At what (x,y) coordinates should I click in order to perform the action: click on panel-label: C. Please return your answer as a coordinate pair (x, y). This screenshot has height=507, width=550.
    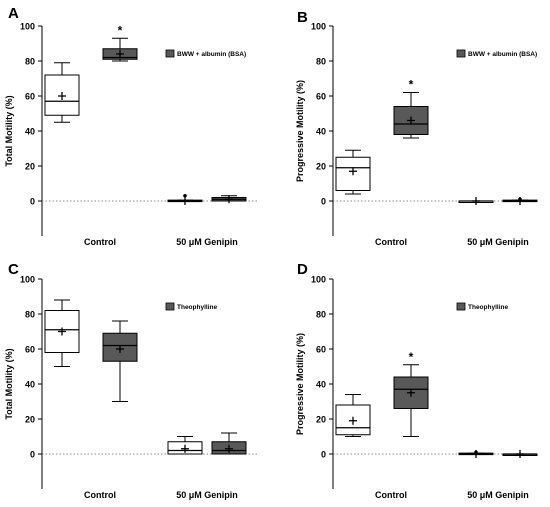
    Looking at the image, I should click on (13, 269).